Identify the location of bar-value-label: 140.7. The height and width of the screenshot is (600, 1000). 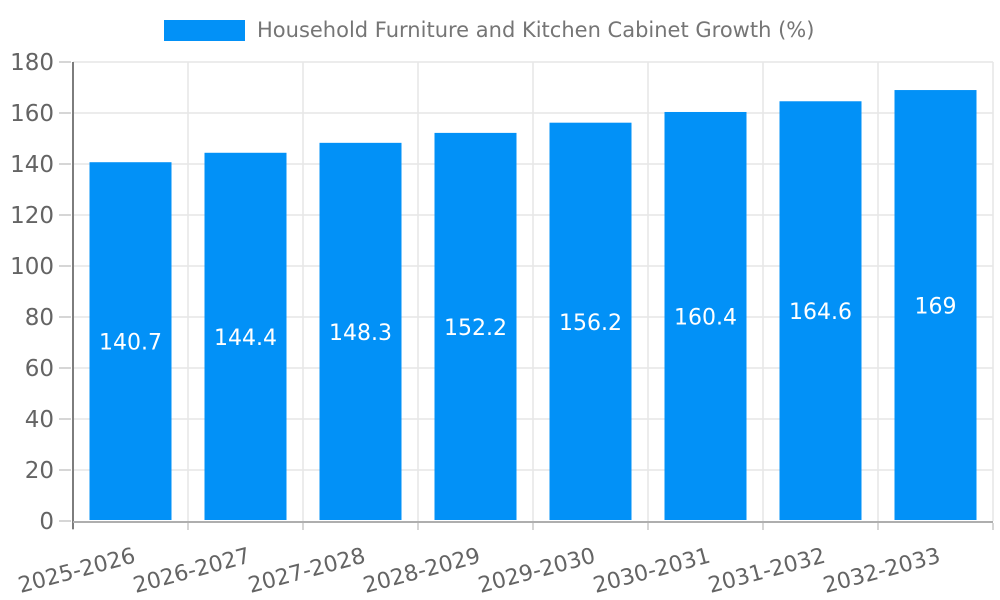
(130, 343).